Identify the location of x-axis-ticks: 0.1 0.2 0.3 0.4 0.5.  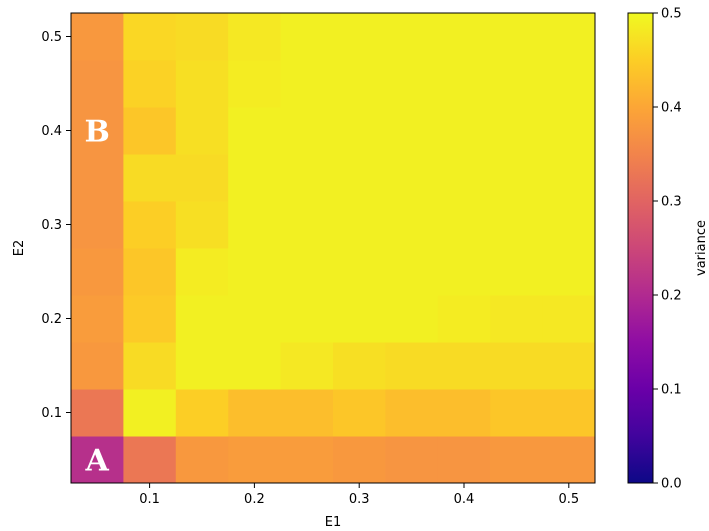
(359, 495).